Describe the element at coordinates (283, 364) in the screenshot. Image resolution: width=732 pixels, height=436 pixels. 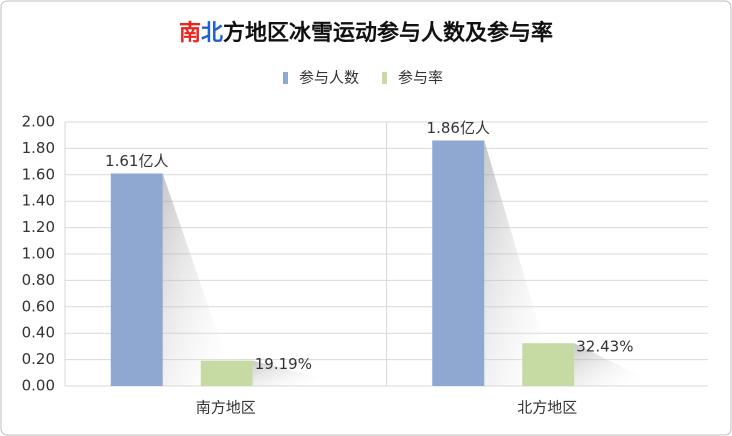
I see `data-label: 19.19%` at that location.